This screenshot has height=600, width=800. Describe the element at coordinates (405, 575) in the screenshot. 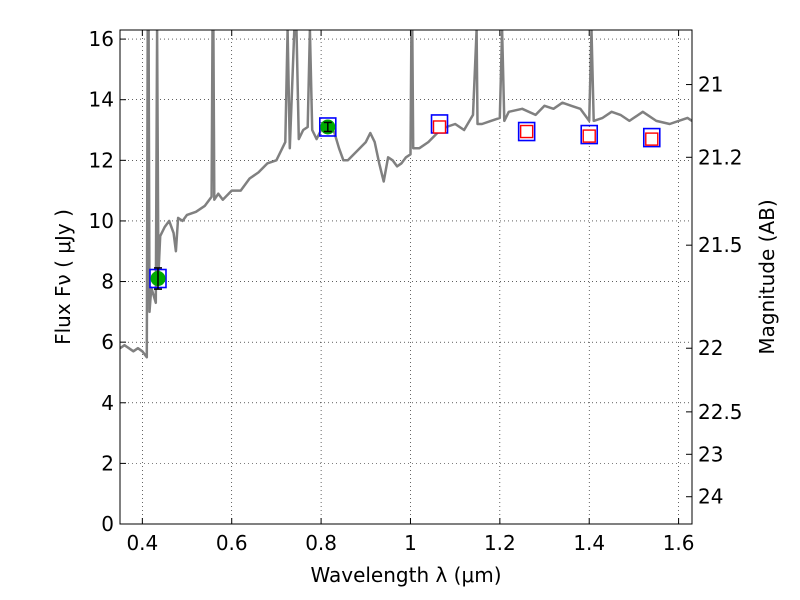

I see `x-axis-label: Wavelength λ (μm)` at that location.